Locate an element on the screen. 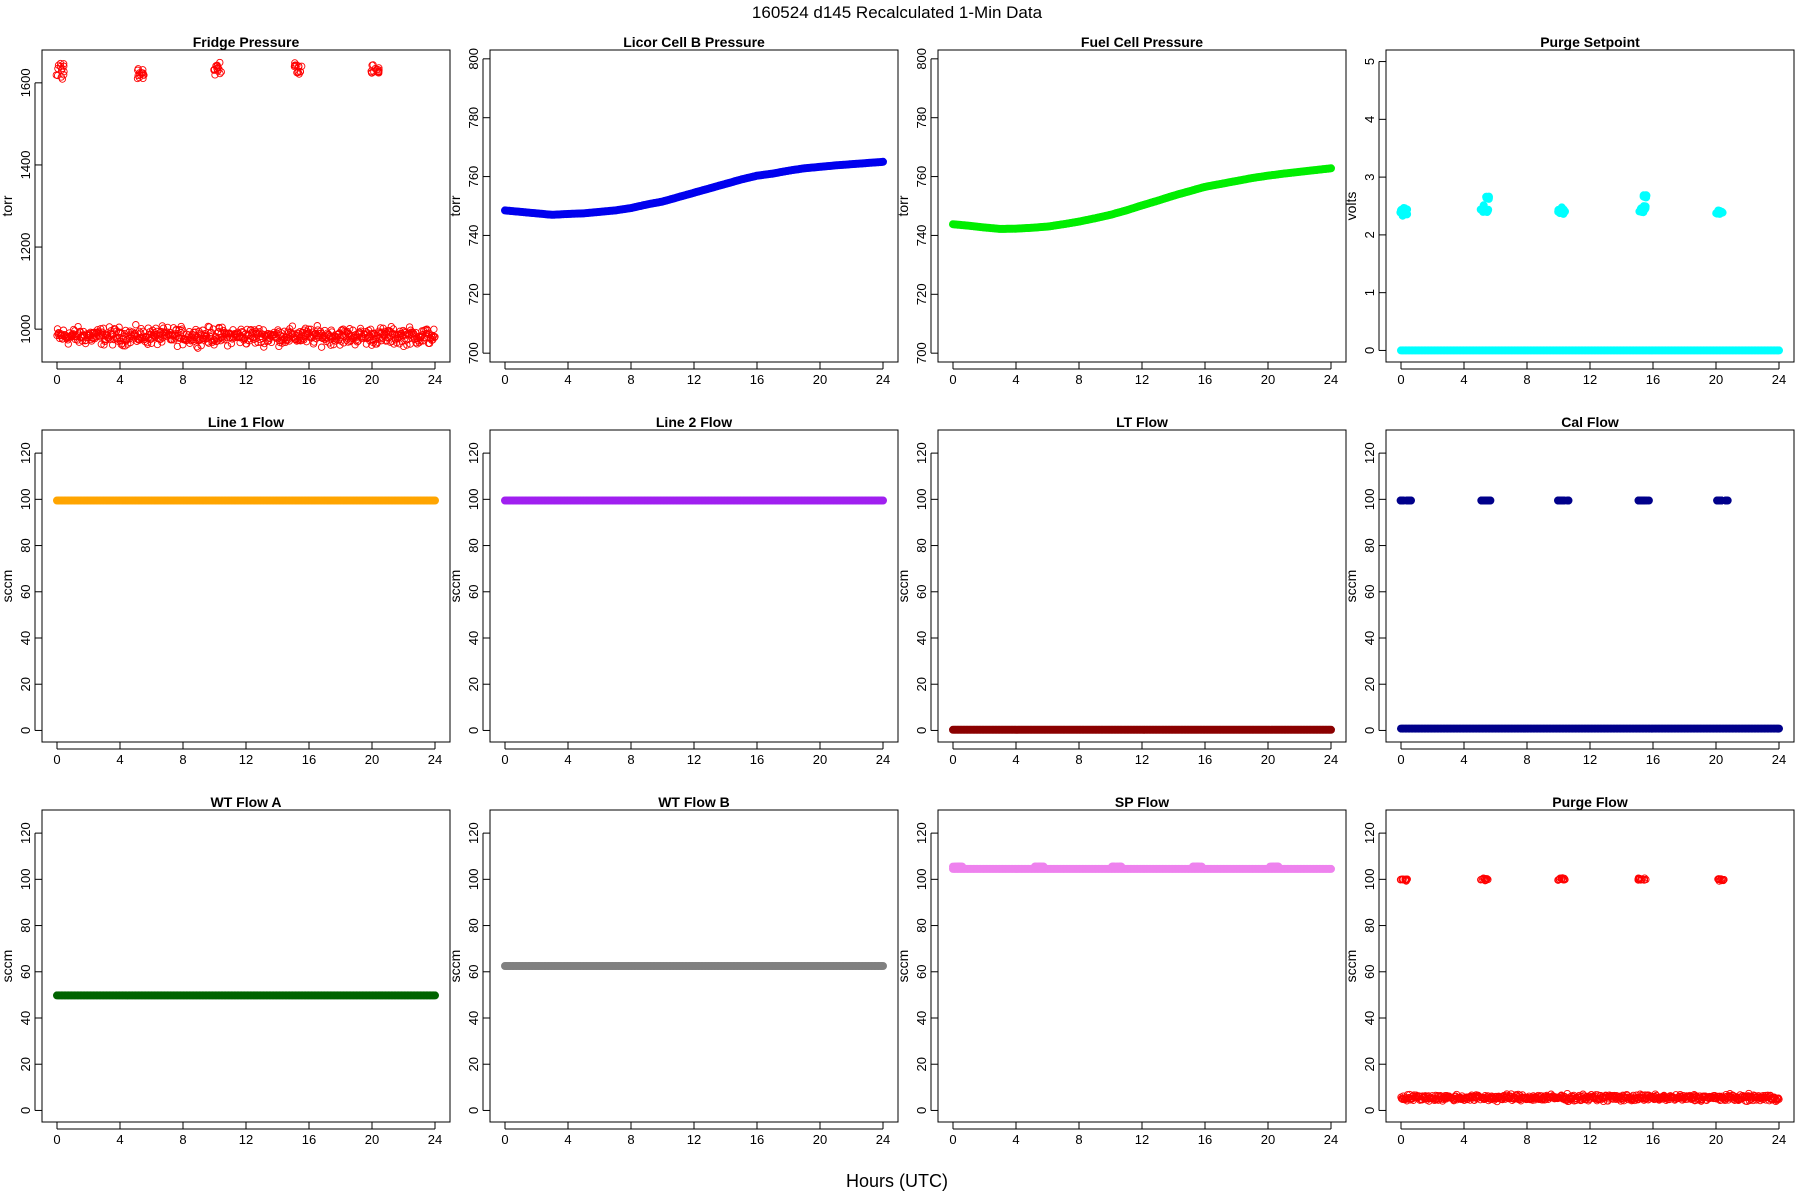 The image size is (1800, 1200). y-tick-label: 760 is located at coordinates (473, 177).